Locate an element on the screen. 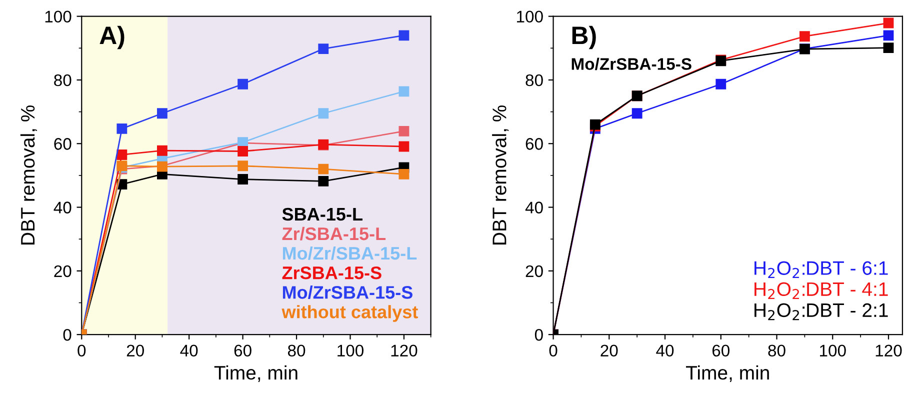  text: H$_{2}$O$_{2}$:DBT - 6:1 is located at coordinates (821, 269).